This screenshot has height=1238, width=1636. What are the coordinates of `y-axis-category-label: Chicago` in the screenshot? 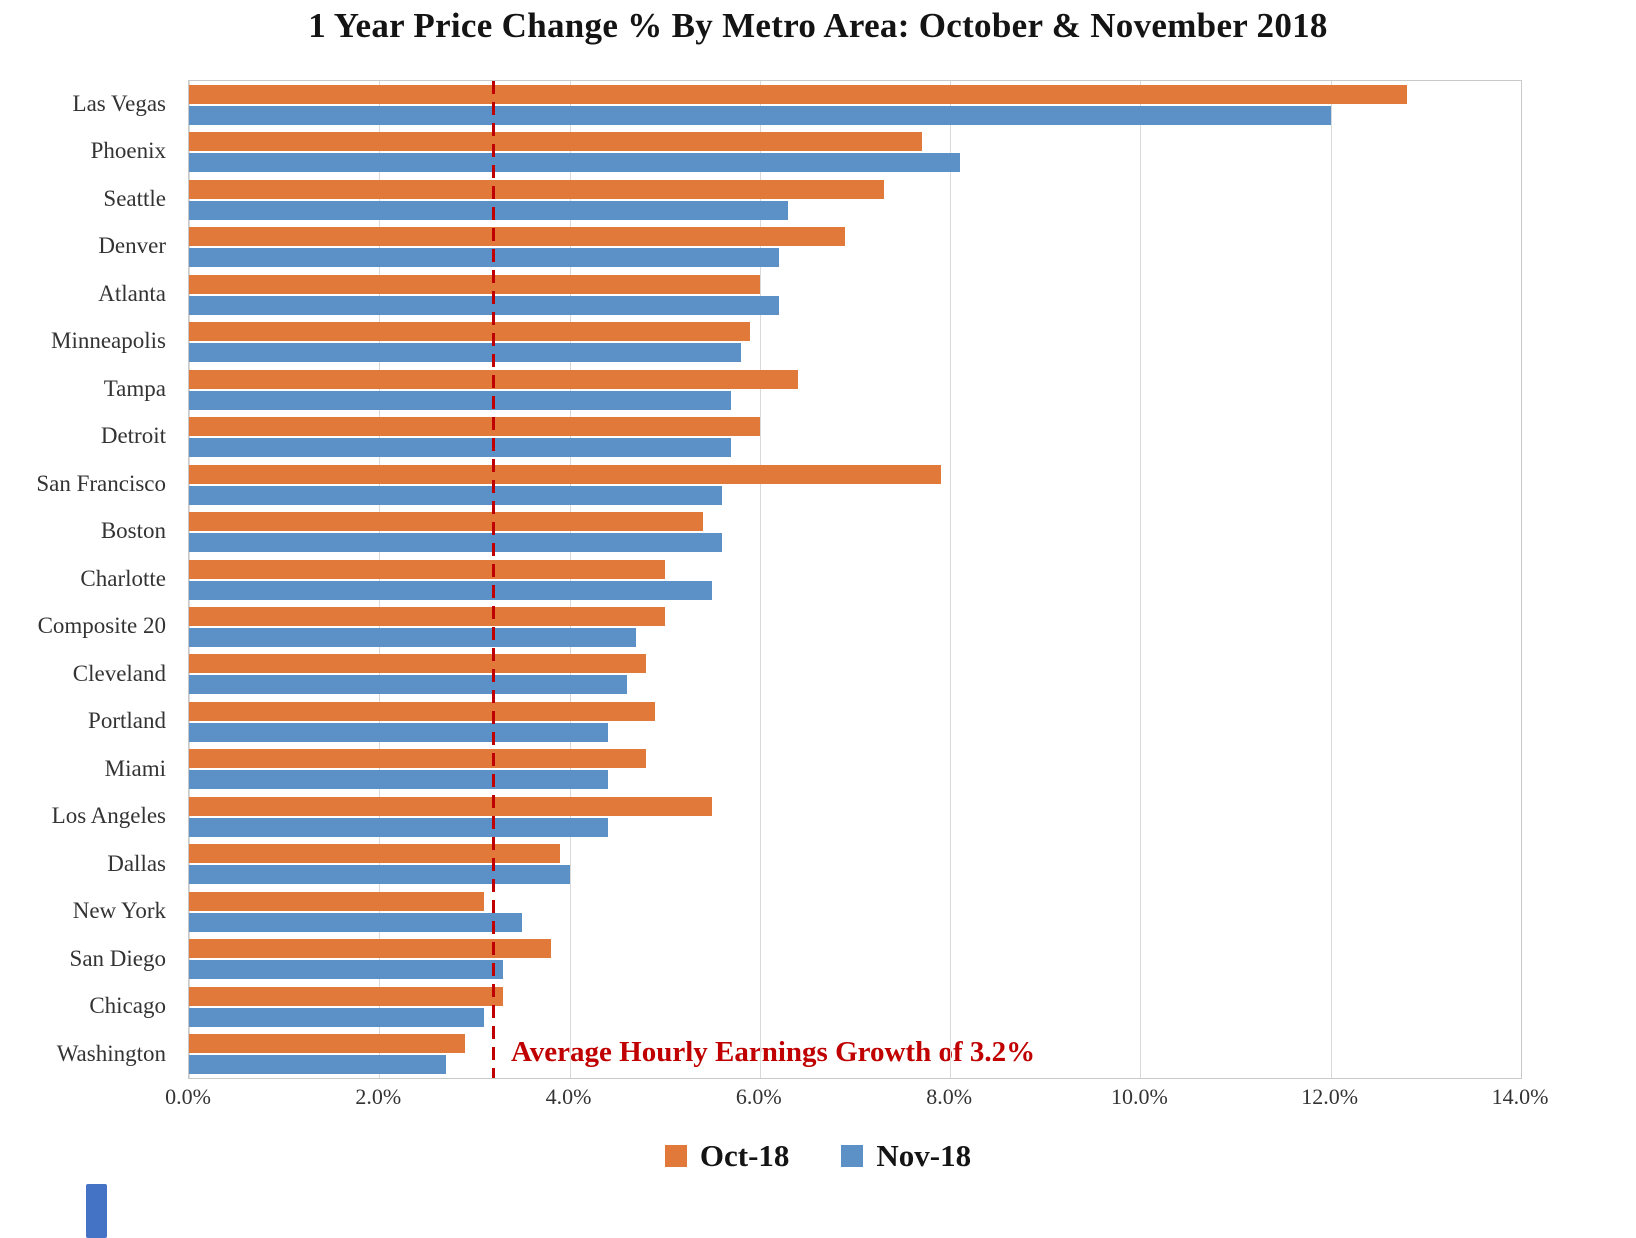 It's located at (127, 1006).